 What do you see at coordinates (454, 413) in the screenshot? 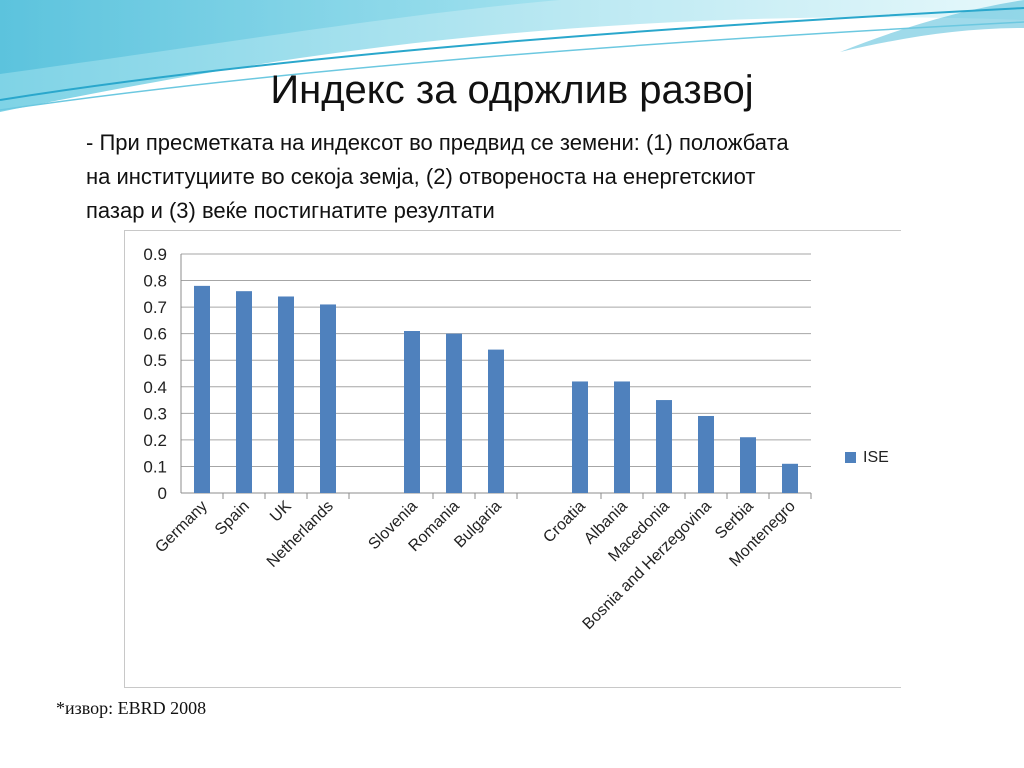
I see `bar-romania` at bounding box center [454, 413].